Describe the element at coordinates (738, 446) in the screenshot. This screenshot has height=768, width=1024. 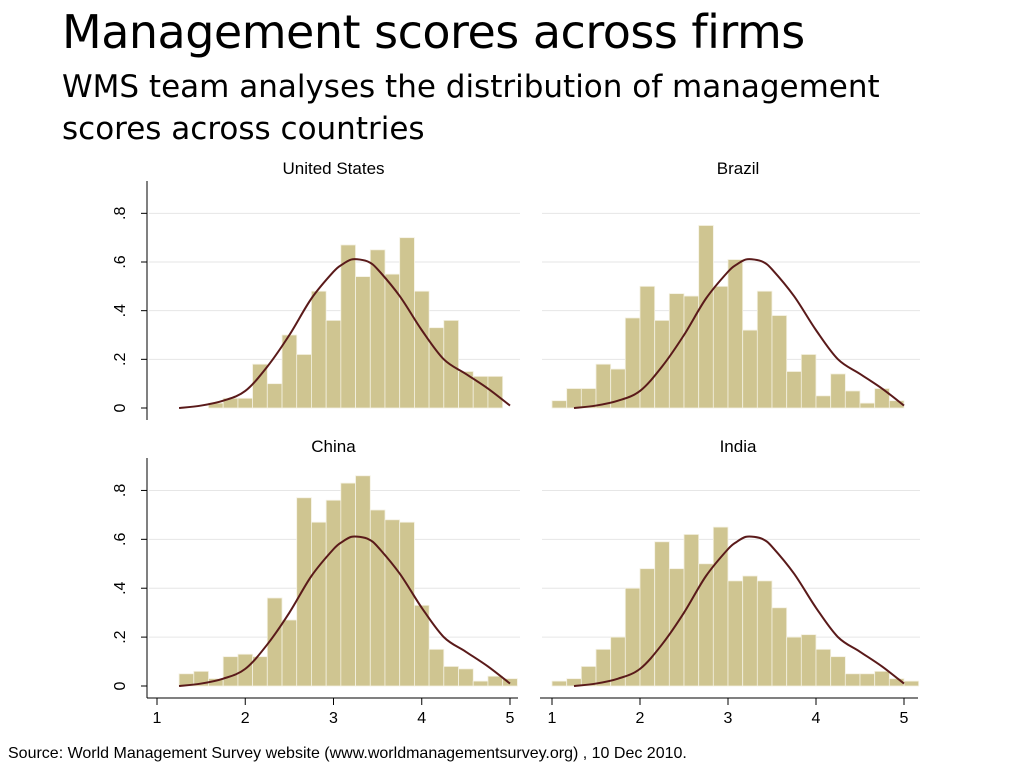
I see `panel-title: India` at that location.